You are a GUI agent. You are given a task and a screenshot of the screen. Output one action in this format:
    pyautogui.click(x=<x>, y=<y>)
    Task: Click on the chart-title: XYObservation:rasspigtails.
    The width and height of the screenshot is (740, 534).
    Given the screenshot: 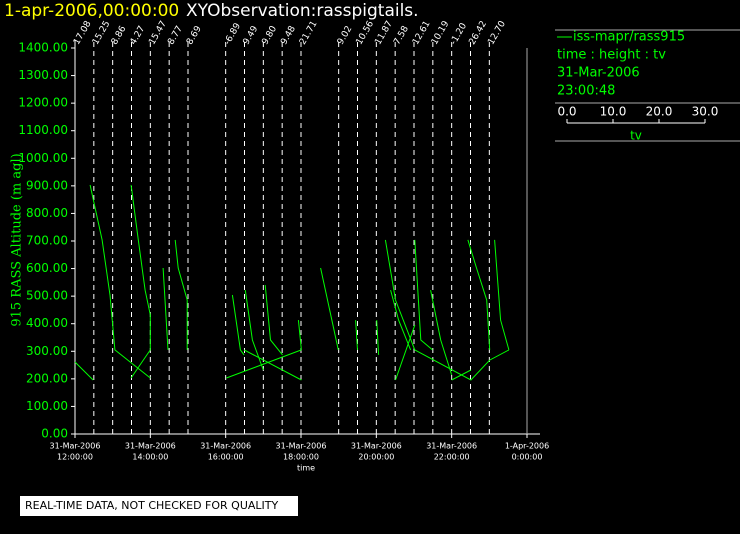 What is the action you would take?
    pyautogui.click(x=302, y=11)
    